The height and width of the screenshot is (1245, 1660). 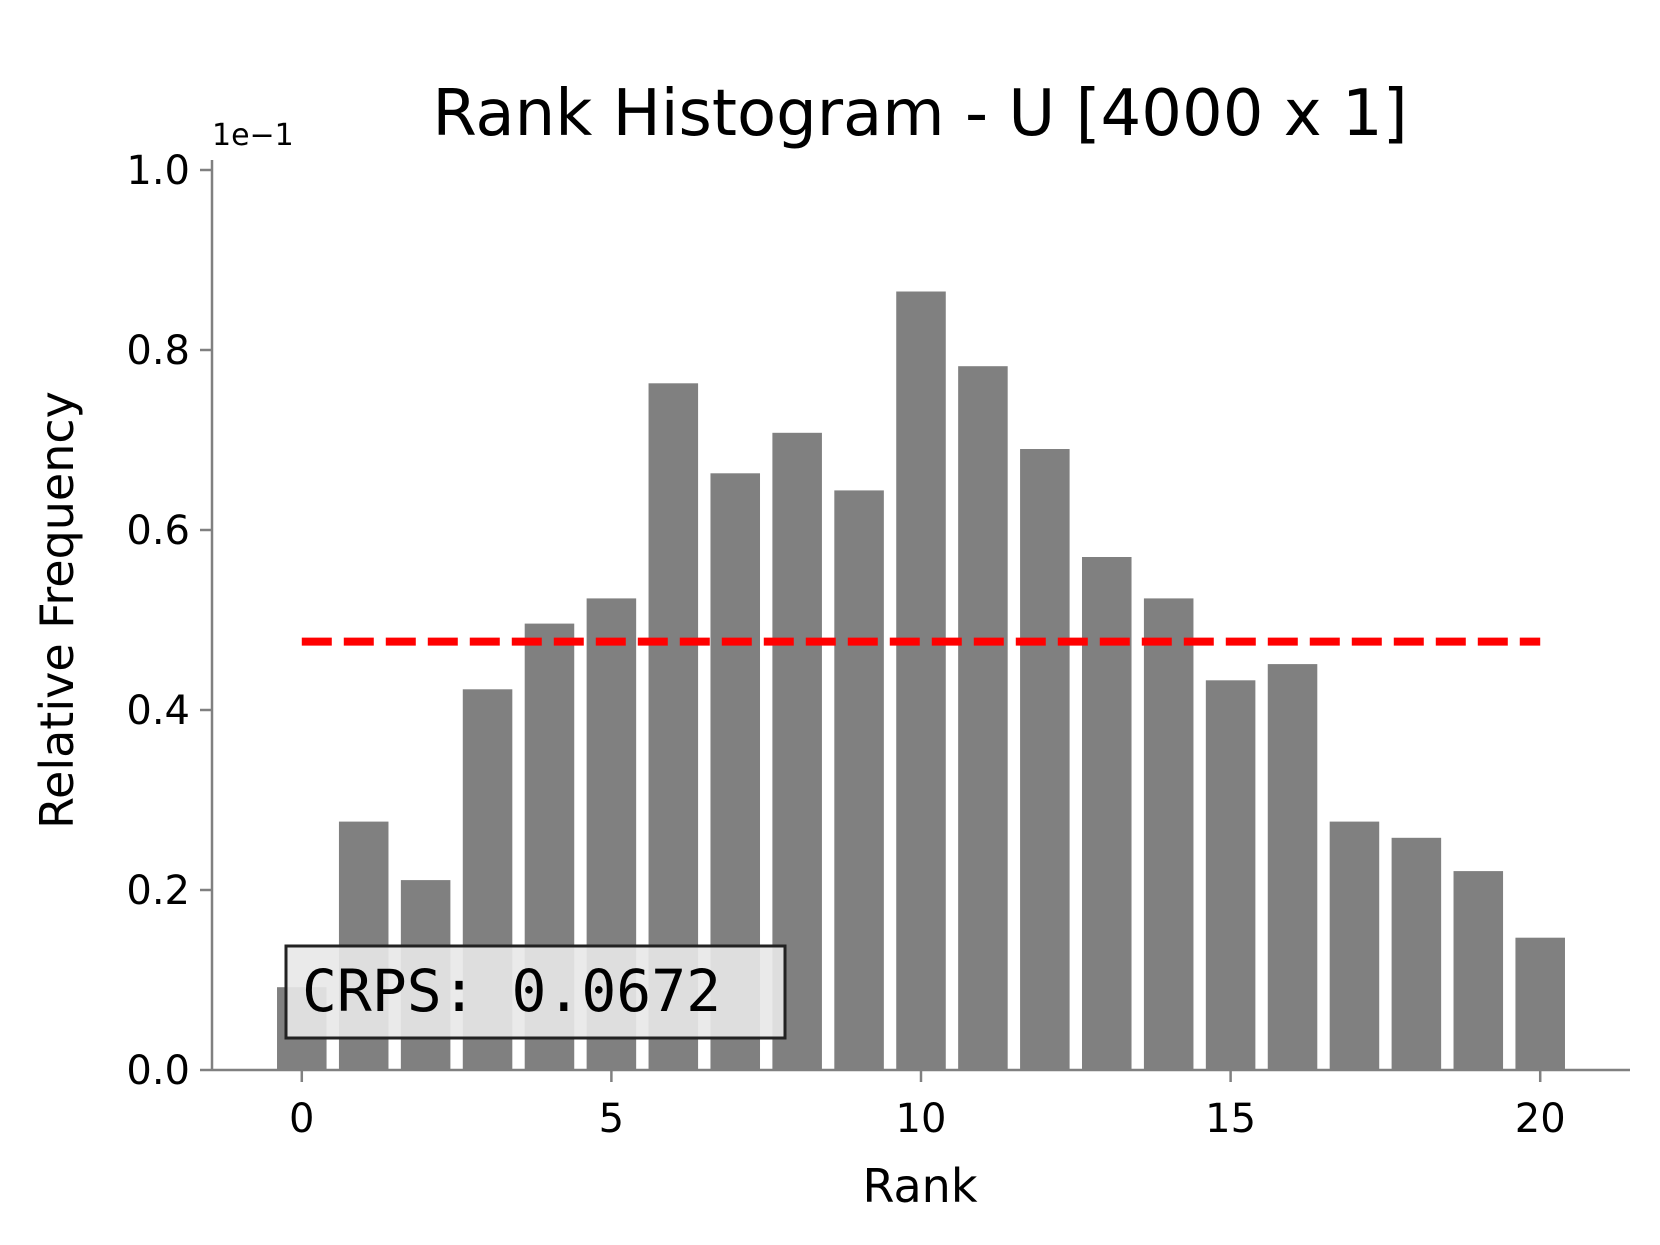 I want to click on y-offset-label: 1e−1, so click(x=253, y=135).